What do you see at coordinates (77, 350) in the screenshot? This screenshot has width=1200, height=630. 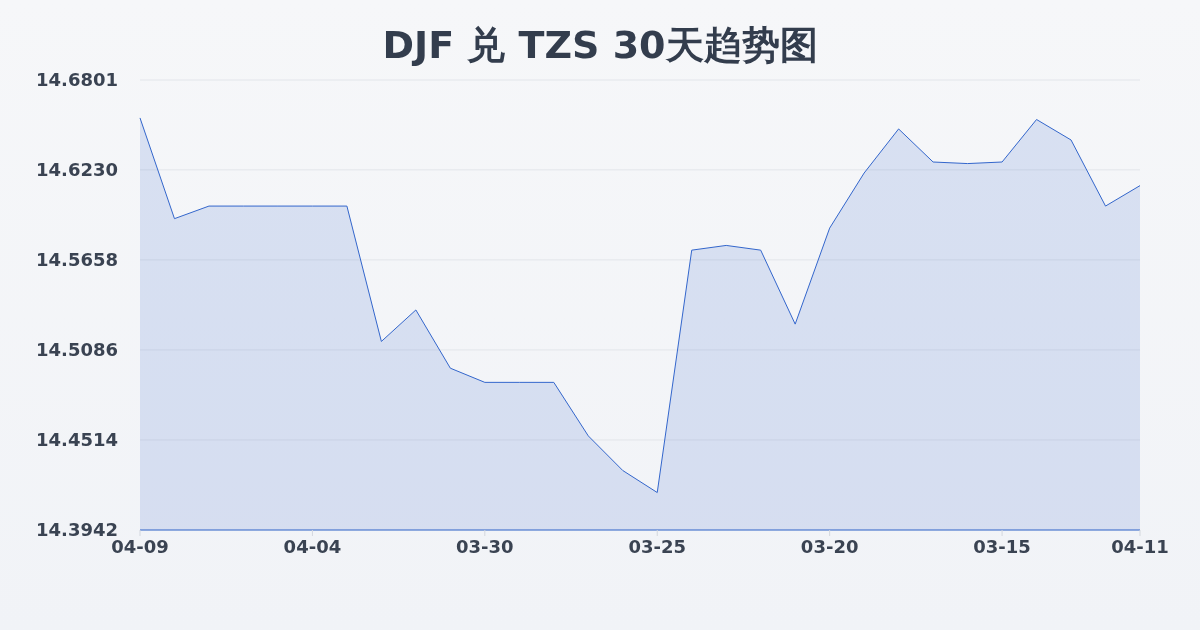 I see `y-tick-label: 14.5086` at bounding box center [77, 350].